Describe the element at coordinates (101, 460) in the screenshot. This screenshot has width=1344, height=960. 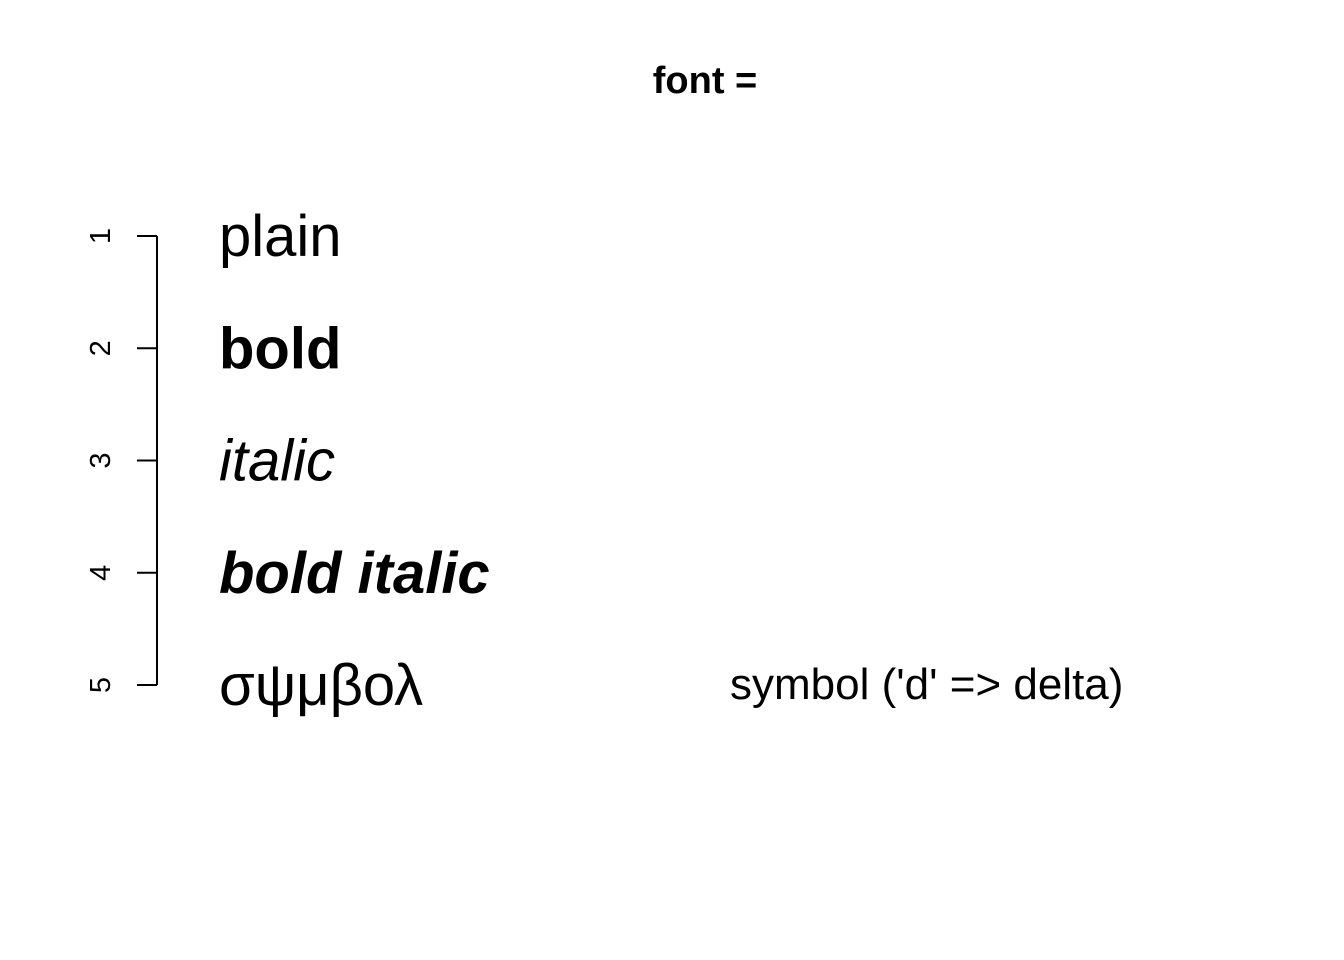
I see `y-tick-label-3: 3` at that location.